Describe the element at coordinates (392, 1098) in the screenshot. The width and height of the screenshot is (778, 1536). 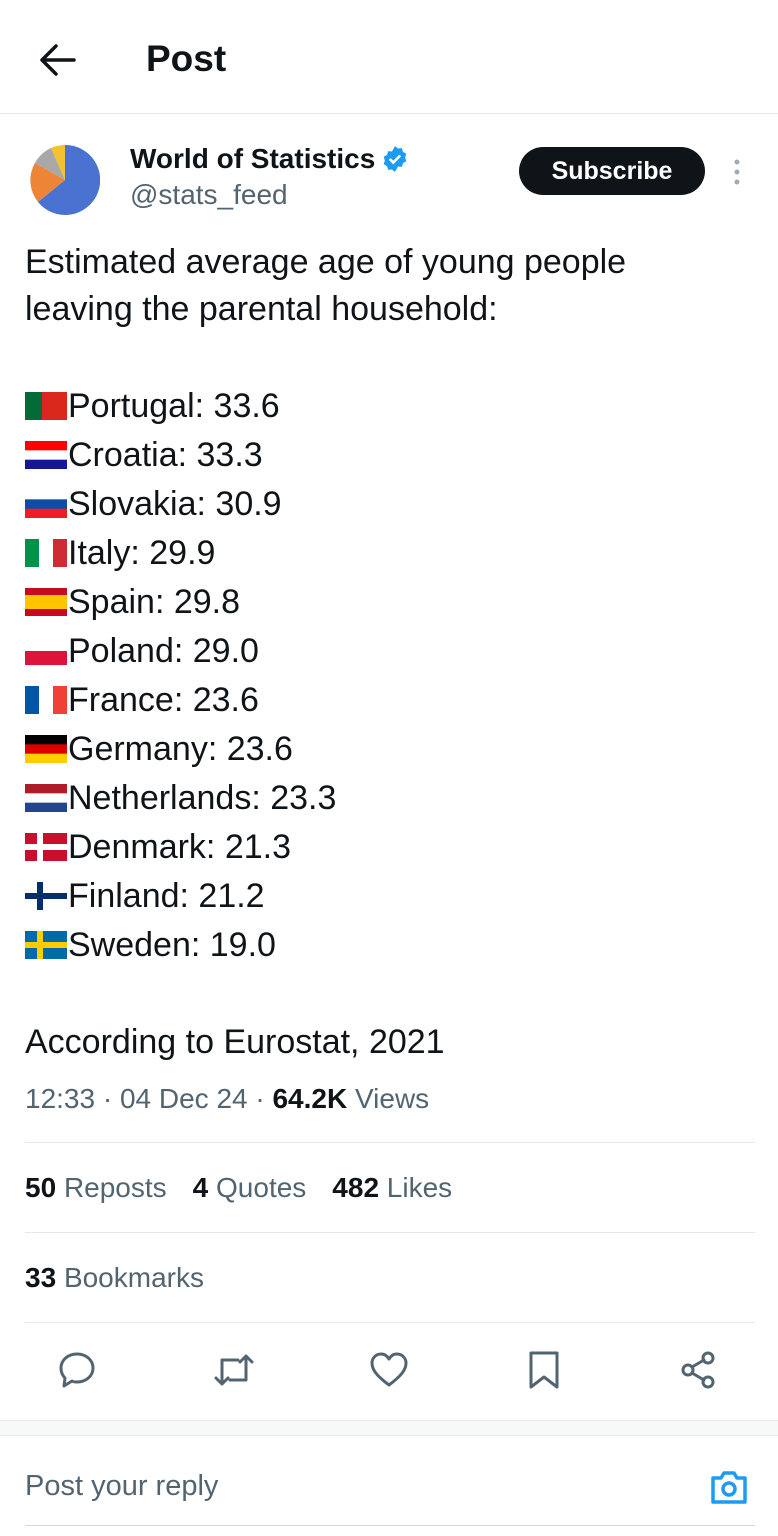
I see `views-label: Views` at that location.